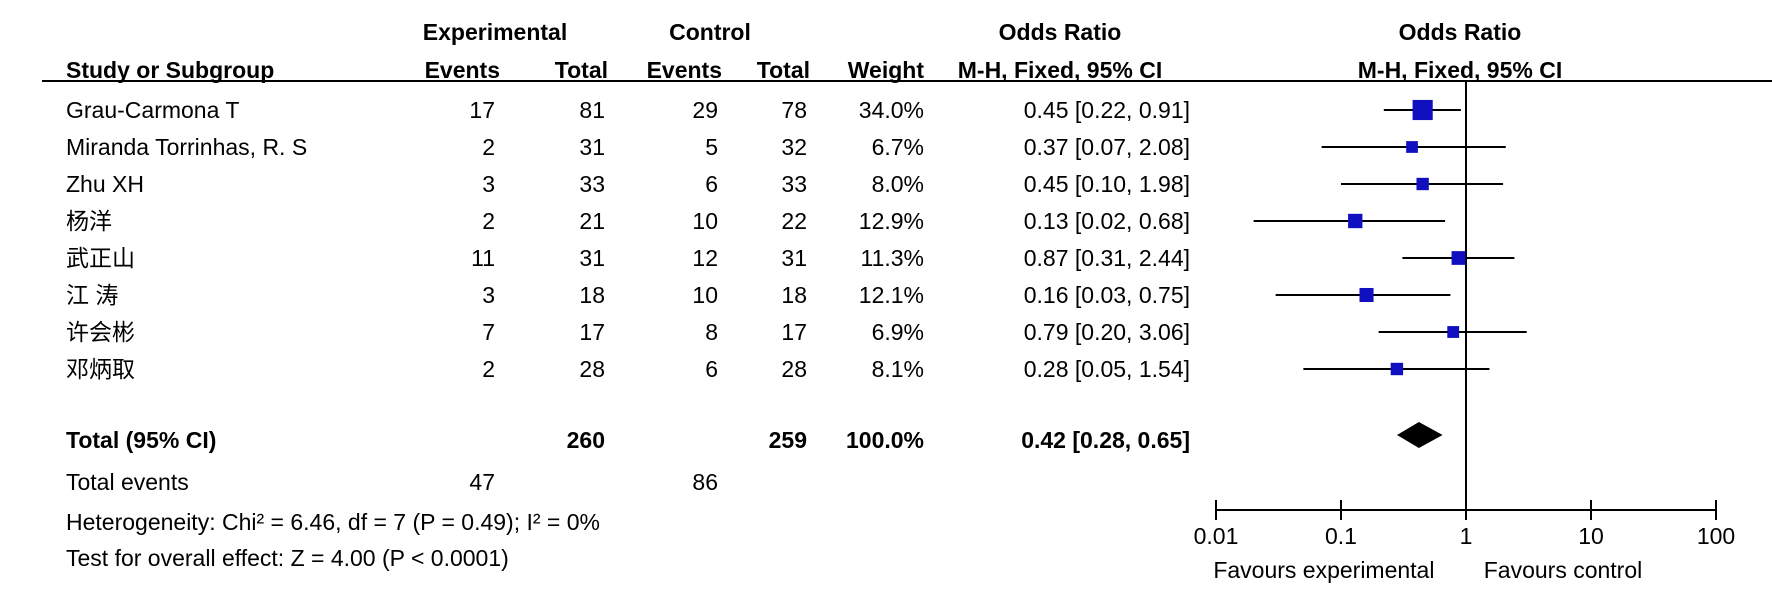 This screenshot has height=613, width=1772. Describe the element at coordinates (892, 258) in the screenshot. I see `study-weight: 11.3%` at that location.